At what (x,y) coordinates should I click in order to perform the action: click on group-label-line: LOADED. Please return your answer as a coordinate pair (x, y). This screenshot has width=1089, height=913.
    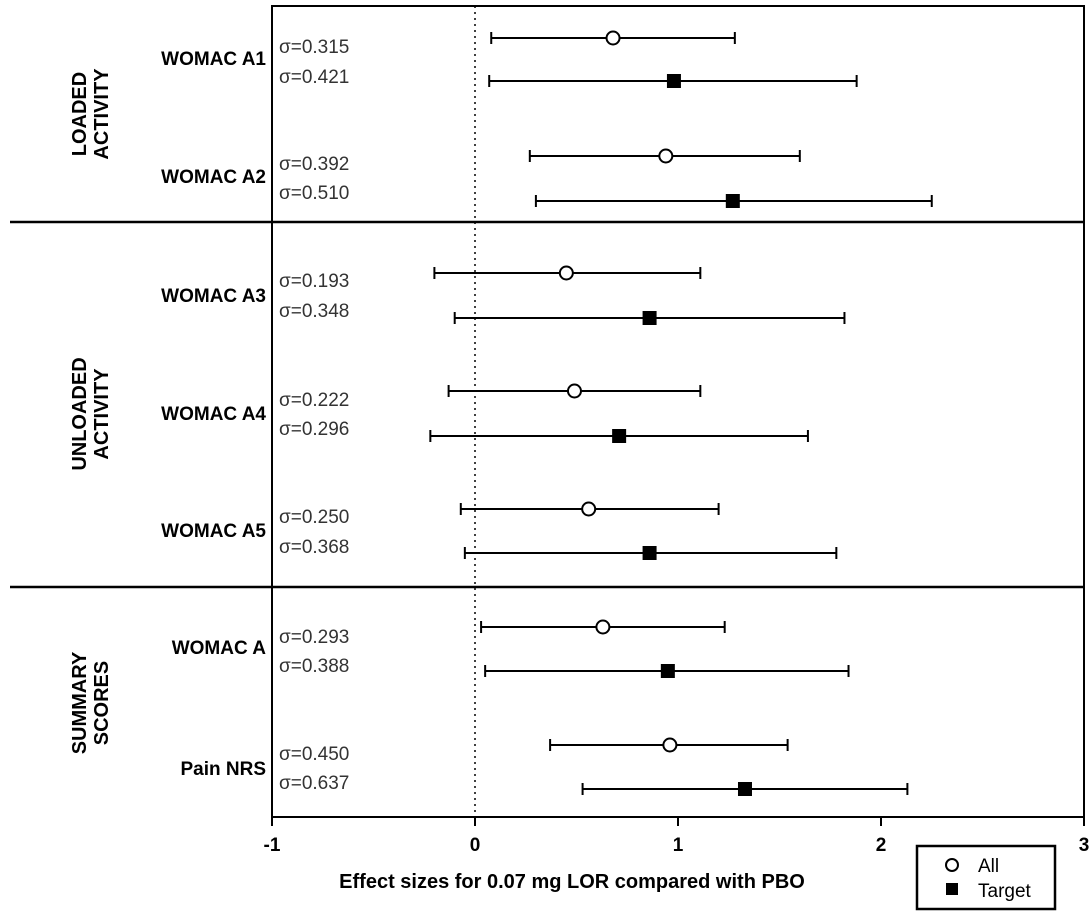
    Looking at the image, I should click on (80, 114).